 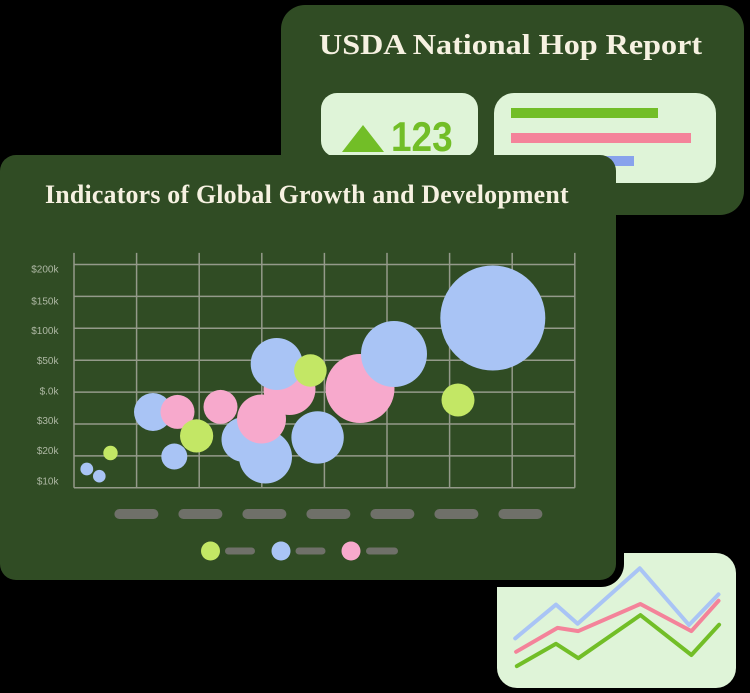 I want to click on svg-text: $50k, so click(x=48, y=361).